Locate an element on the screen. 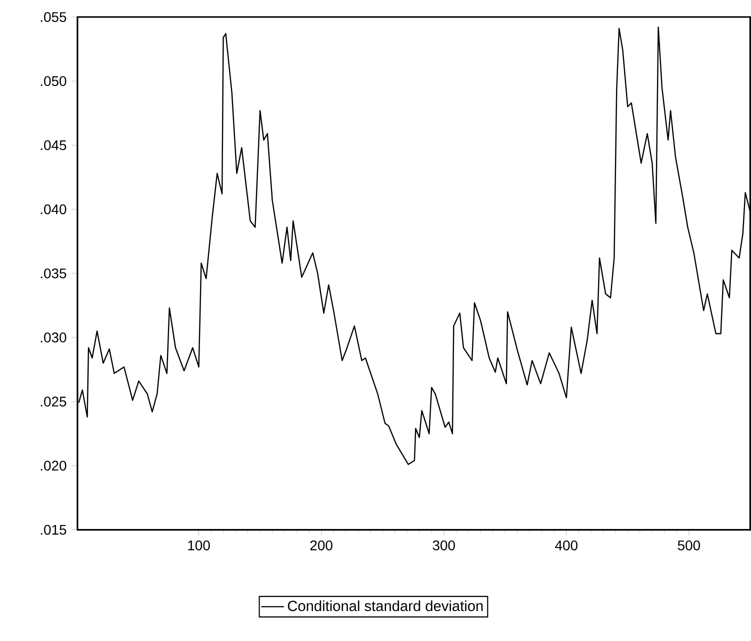 The width and height of the screenshot is (751, 641). x-tick-label: 300 is located at coordinates (443, 545).